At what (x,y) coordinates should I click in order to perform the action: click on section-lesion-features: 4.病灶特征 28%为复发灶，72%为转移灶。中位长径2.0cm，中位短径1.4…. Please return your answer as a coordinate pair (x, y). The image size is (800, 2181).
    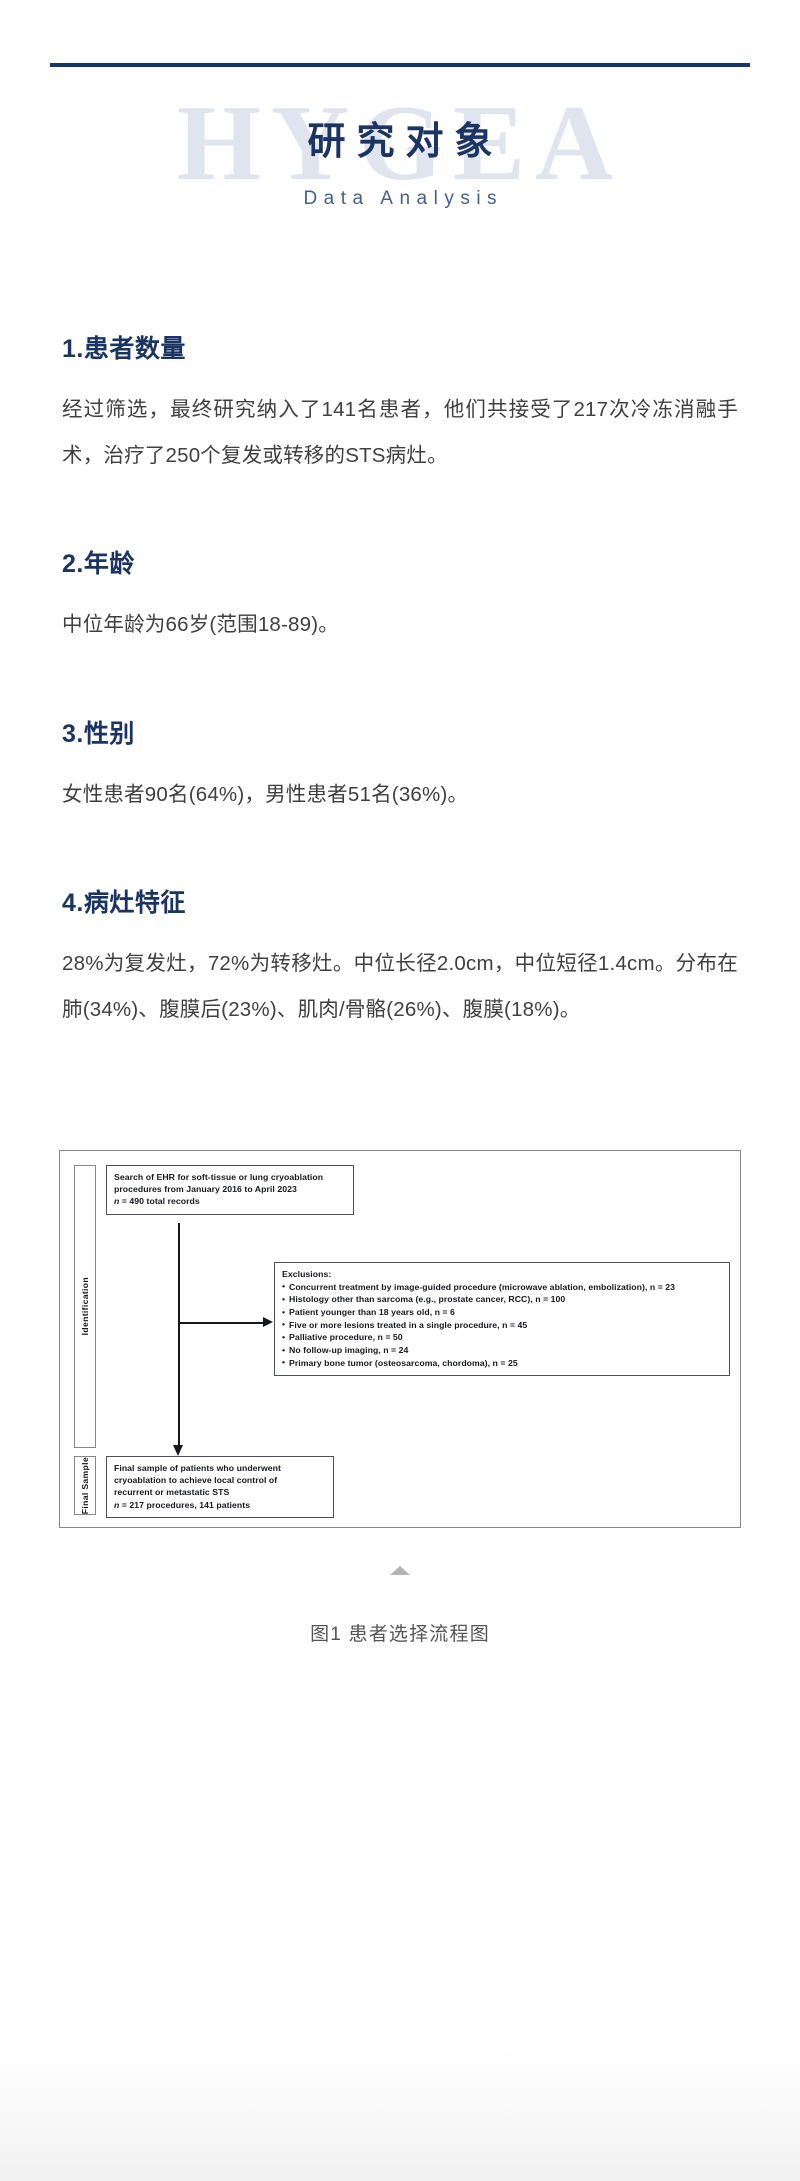
    Looking at the image, I should click on (400, 957).